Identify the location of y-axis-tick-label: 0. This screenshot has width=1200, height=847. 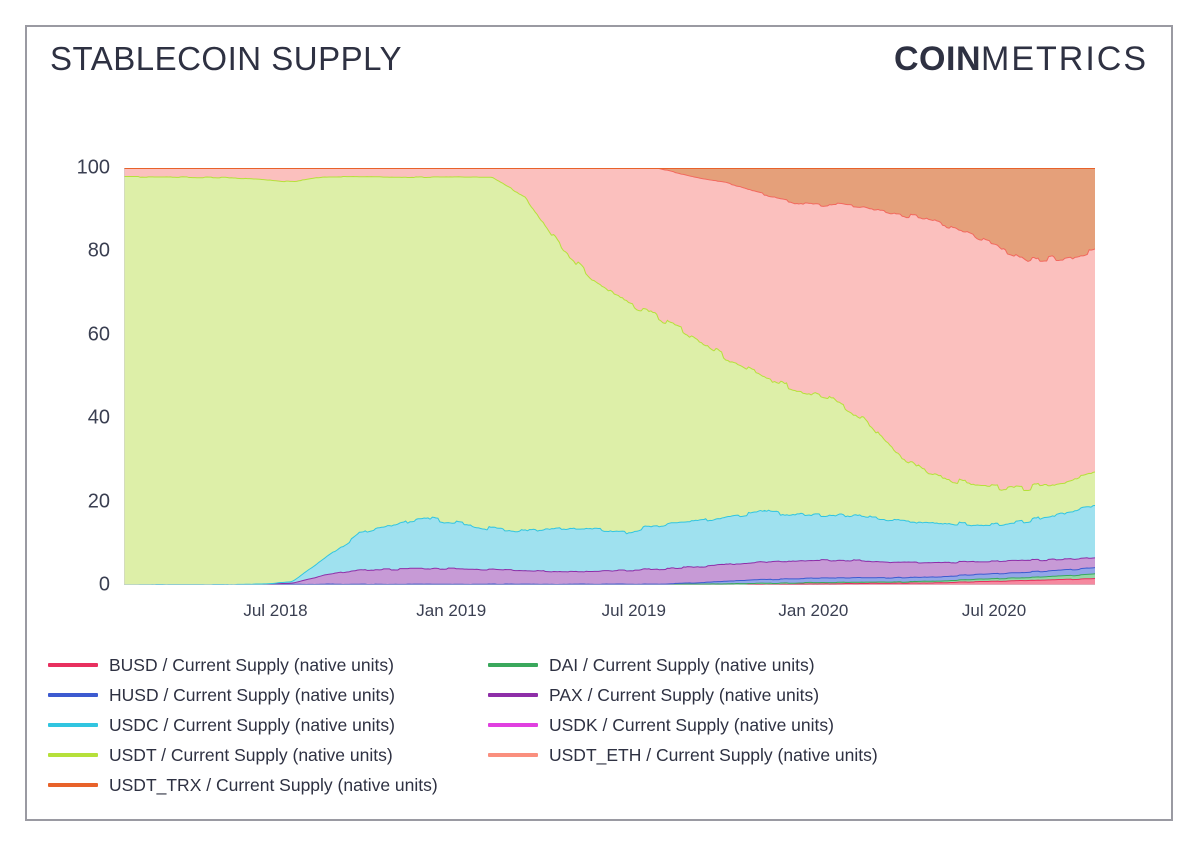
(104, 584).